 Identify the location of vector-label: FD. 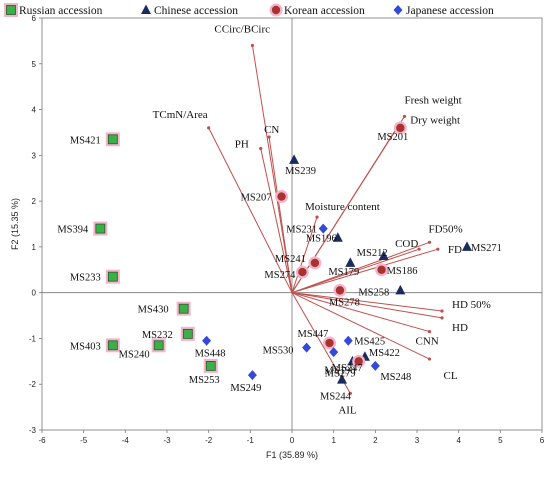
(455, 250).